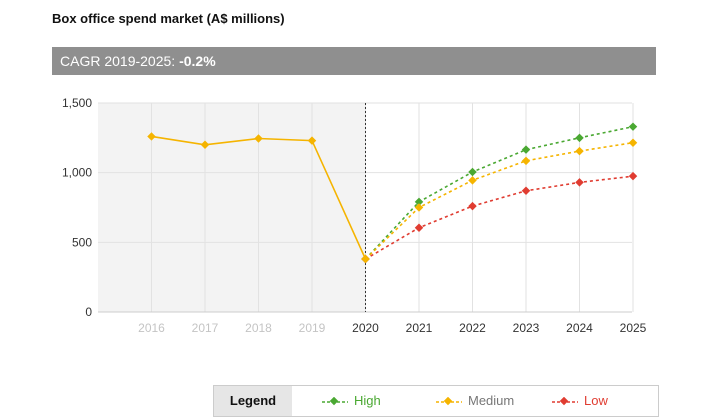 Image resolution: width=707 pixels, height=417 pixels. What do you see at coordinates (253, 401) in the screenshot?
I see `legend-title: Legend` at bounding box center [253, 401].